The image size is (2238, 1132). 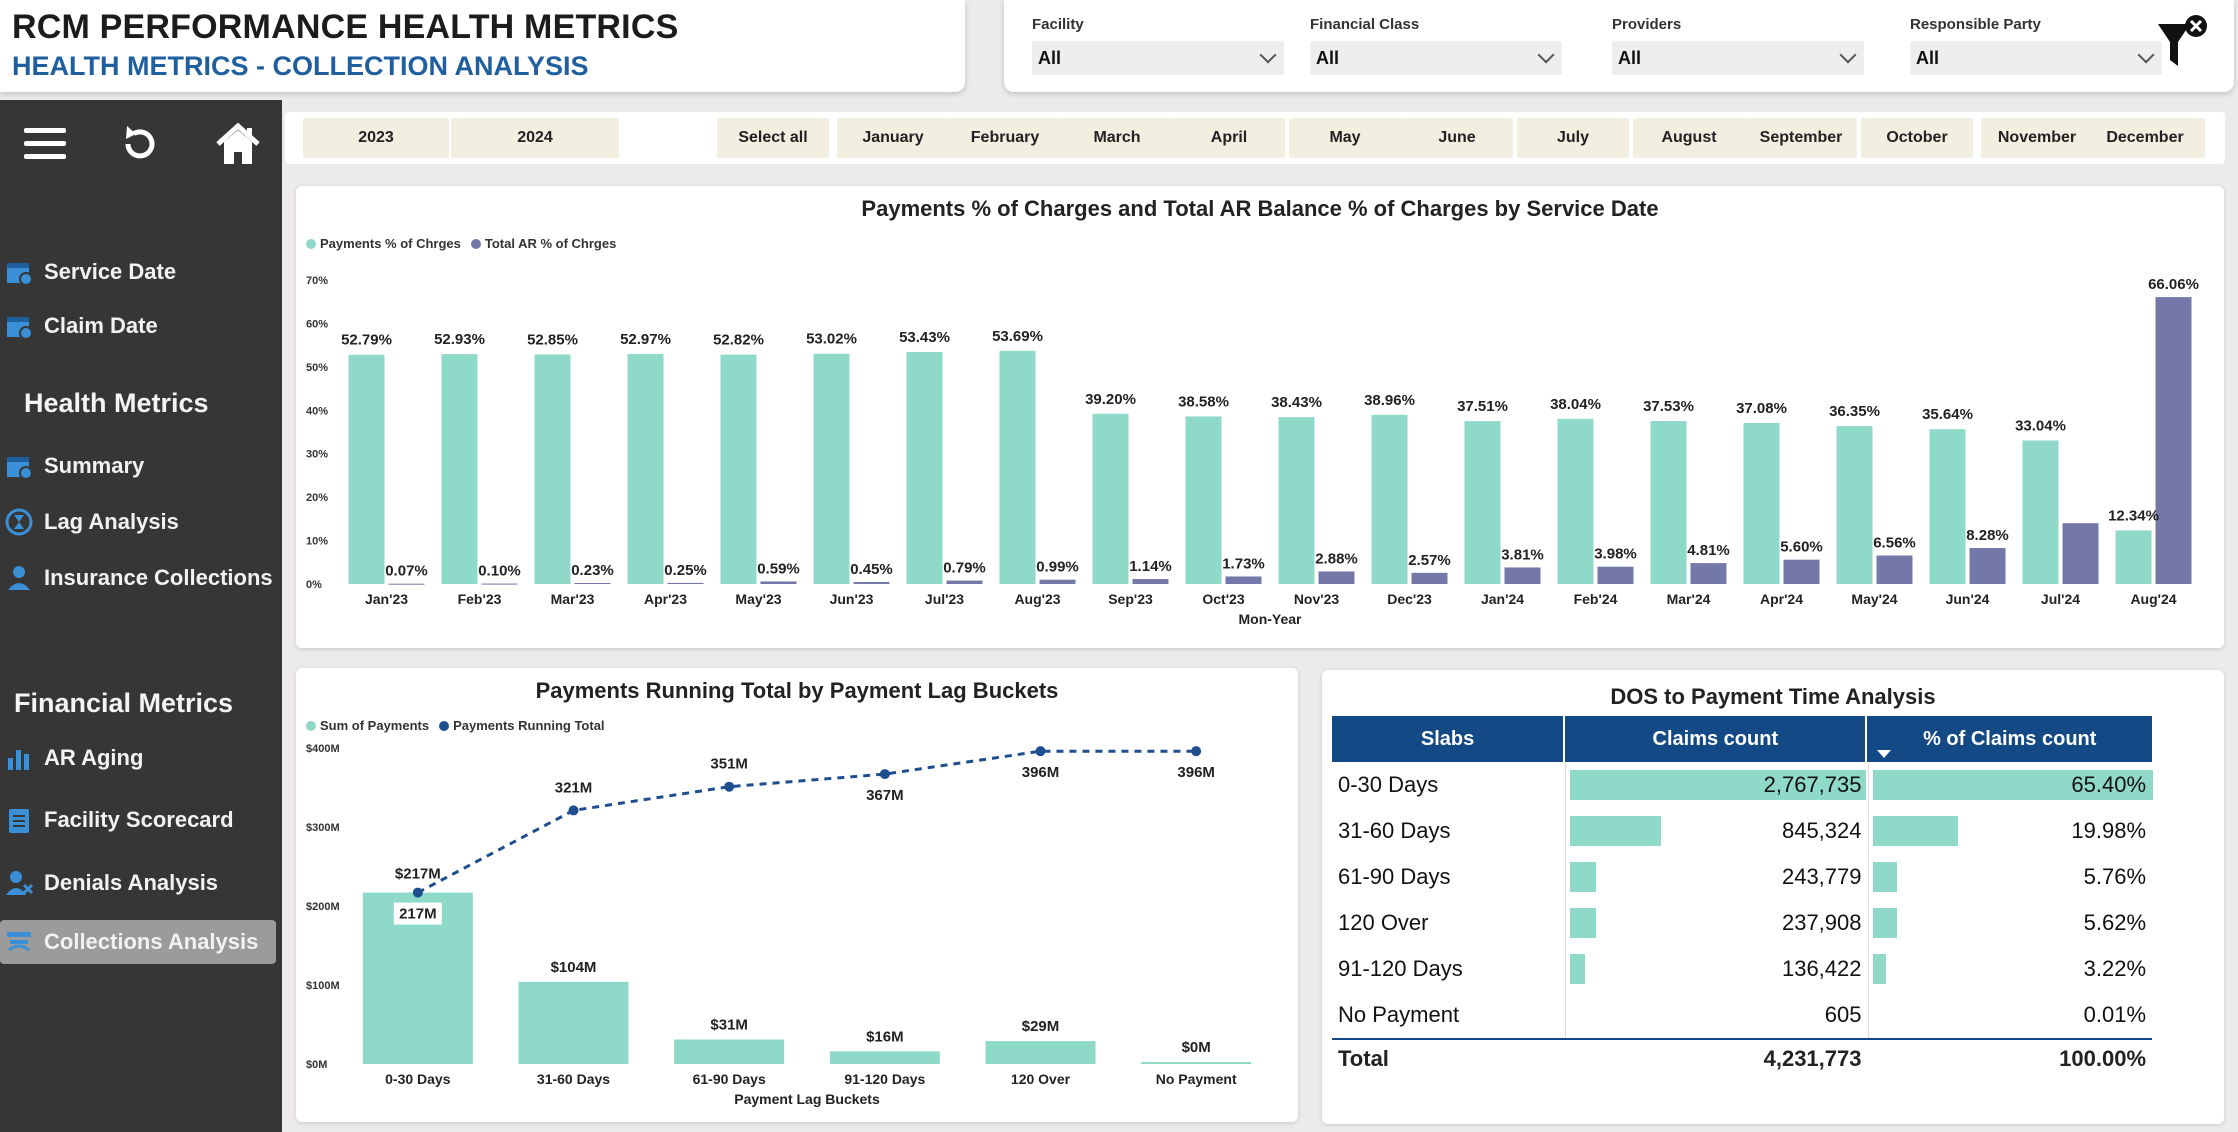 What do you see at coordinates (1436, 58) in the screenshot?
I see `financial-class-dropdown: All` at bounding box center [1436, 58].